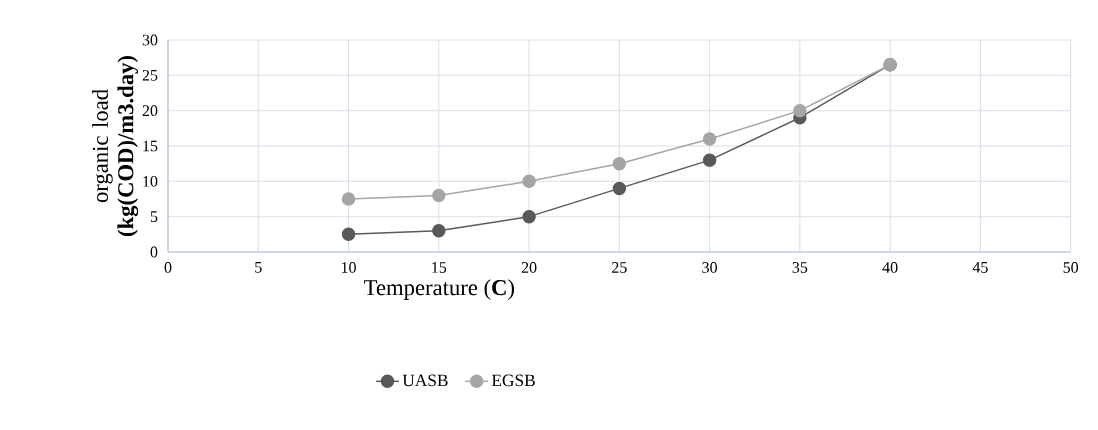 Image resolution: width=1098 pixels, height=430 pixels. Describe the element at coordinates (709, 267) in the screenshot. I see `x-tick-label: 30` at that location.